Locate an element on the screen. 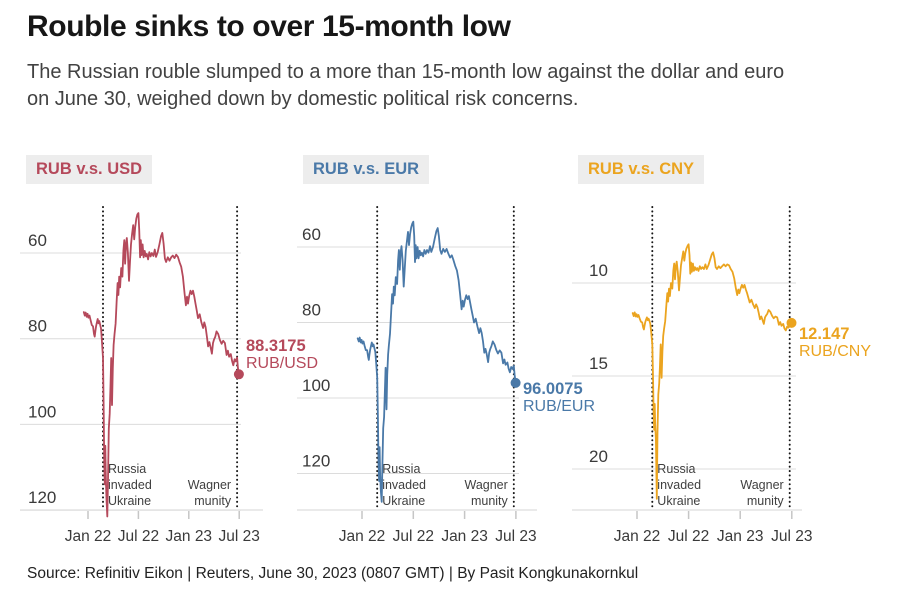  rub-usd-latest-number: 88.3175 is located at coordinates (276, 346).